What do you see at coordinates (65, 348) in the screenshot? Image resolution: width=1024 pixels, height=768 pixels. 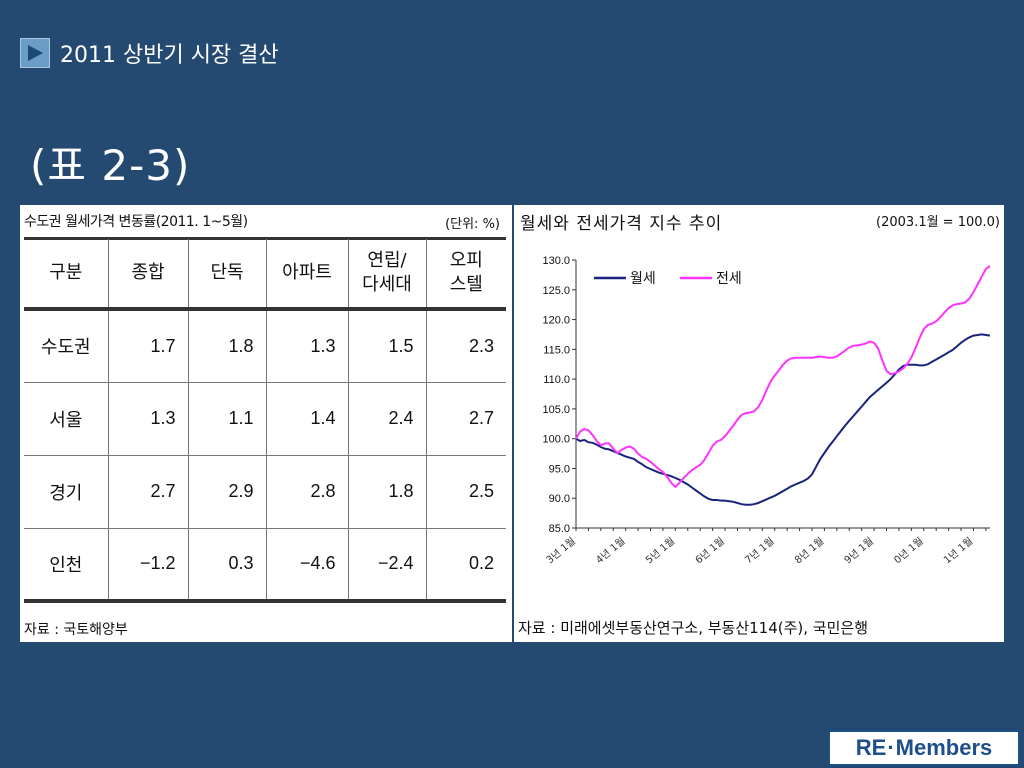 I see `row-label: 수도권` at bounding box center [65, 348].